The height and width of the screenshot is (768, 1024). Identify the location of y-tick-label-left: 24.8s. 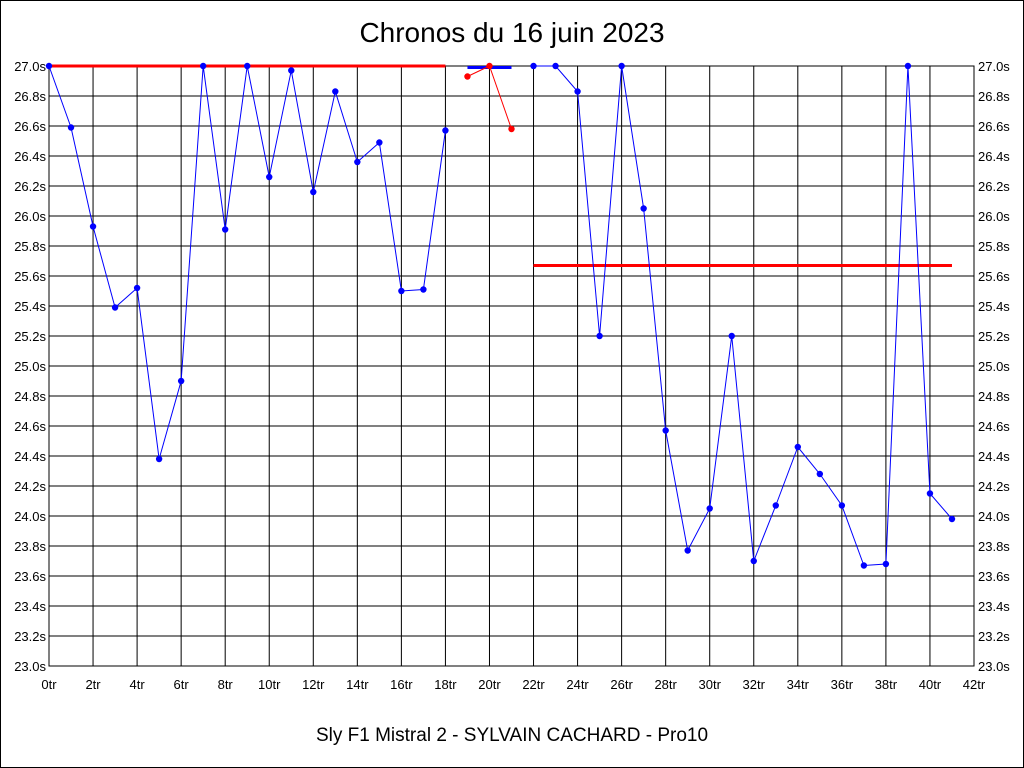
(30, 396).